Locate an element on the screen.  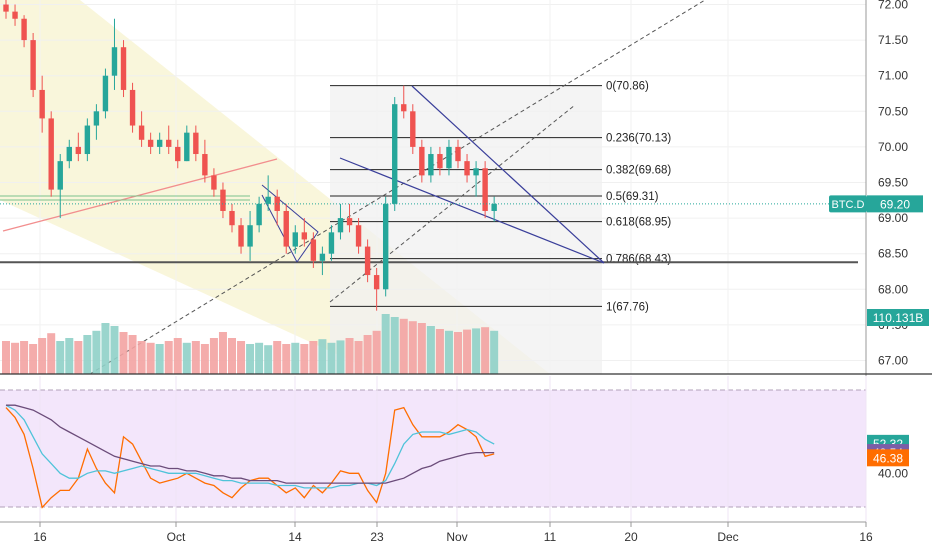
price-tick-label: 67.00 is located at coordinates (893, 361).